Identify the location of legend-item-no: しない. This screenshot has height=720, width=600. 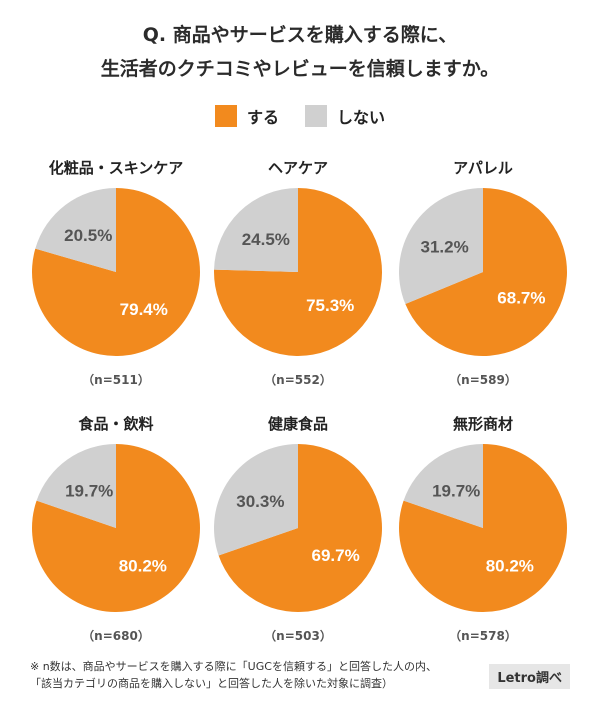
(345, 116).